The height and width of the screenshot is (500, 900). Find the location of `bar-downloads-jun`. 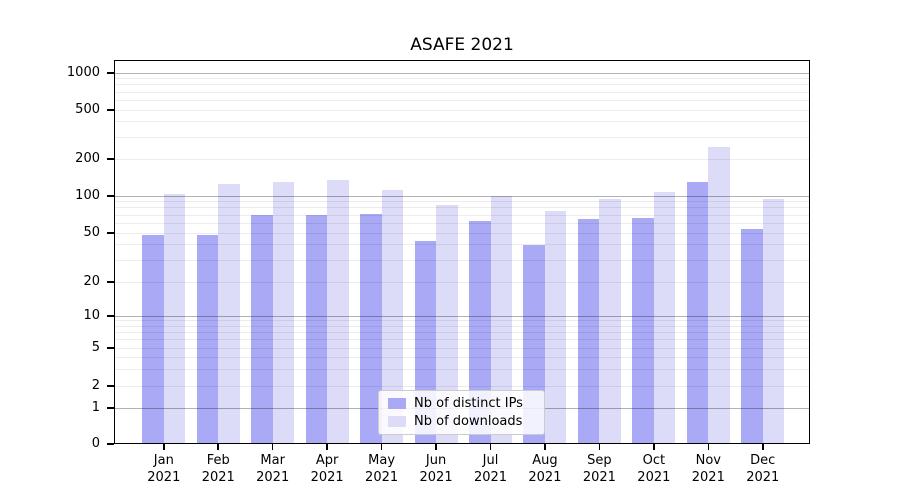

bar-downloads-jun is located at coordinates (447, 324).